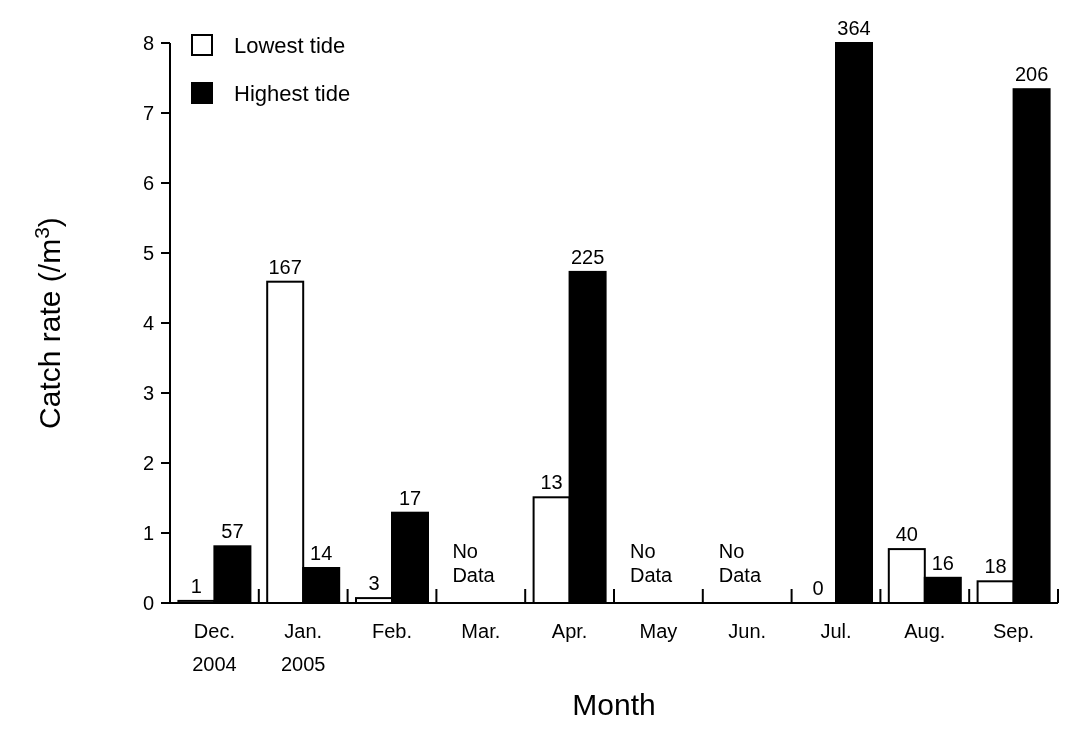  What do you see at coordinates (854, 28) in the screenshot?
I see `annotation: 364` at bounding box center [854, 28].